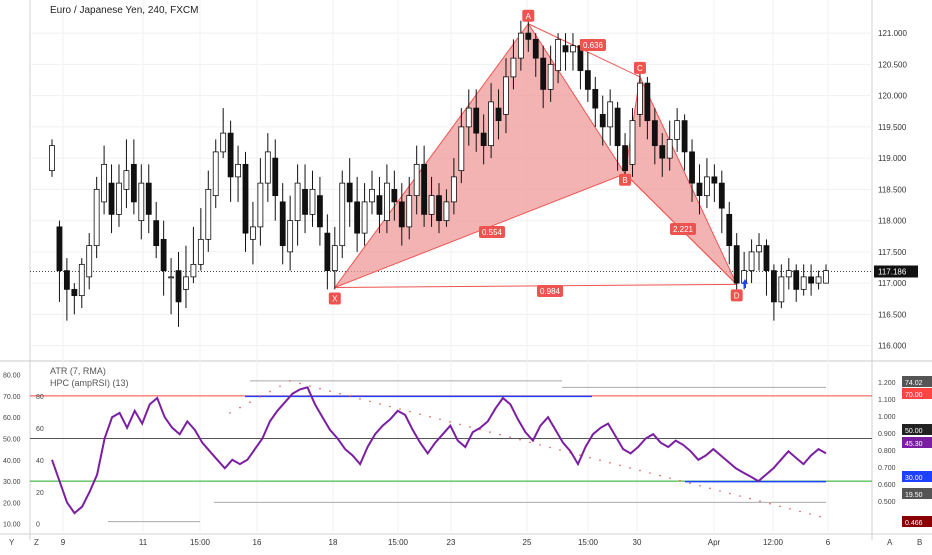  What do you see at coordinates (892, 64) in the screenshot?
I see `price-tick-label: 120.500` at bounding box center [892, 64].